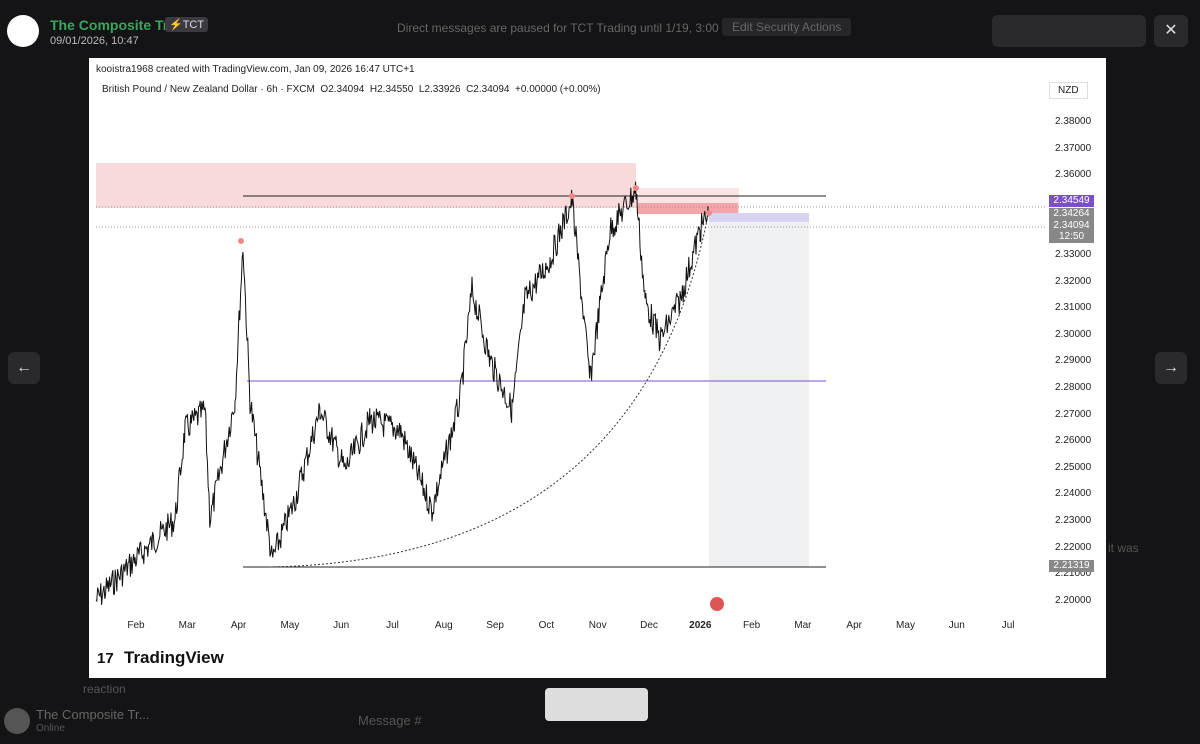 This screenshot has height=744, width=1200. Describe the element at coordinates (546, 625) in the screenshot. I see `time-label: Oct` at that location.